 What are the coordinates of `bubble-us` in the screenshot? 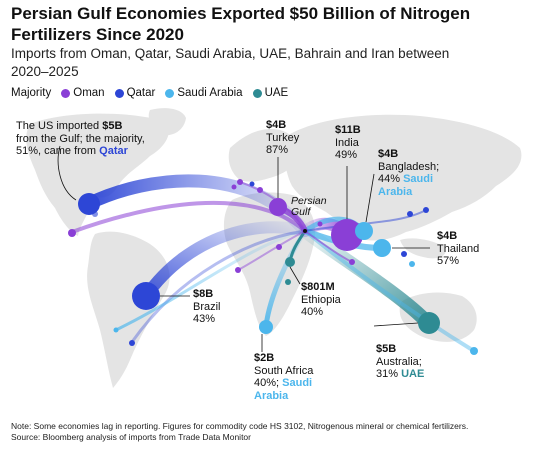 It's located at (89, 204).